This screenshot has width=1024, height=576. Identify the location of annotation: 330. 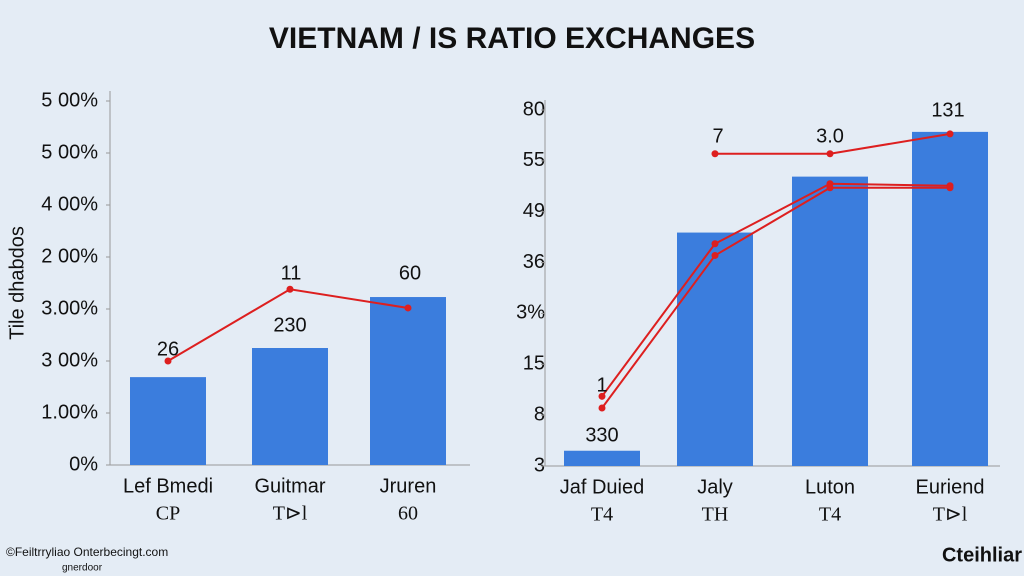
(601, 435).